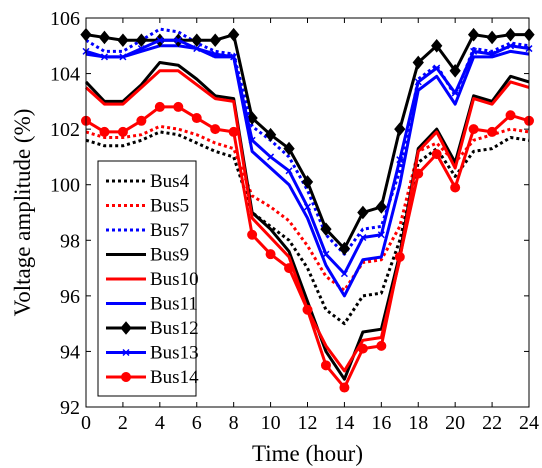  Describe the element at coordinates (169, 230) in the screenshot. I see `legend-label: Bus7` at that location.